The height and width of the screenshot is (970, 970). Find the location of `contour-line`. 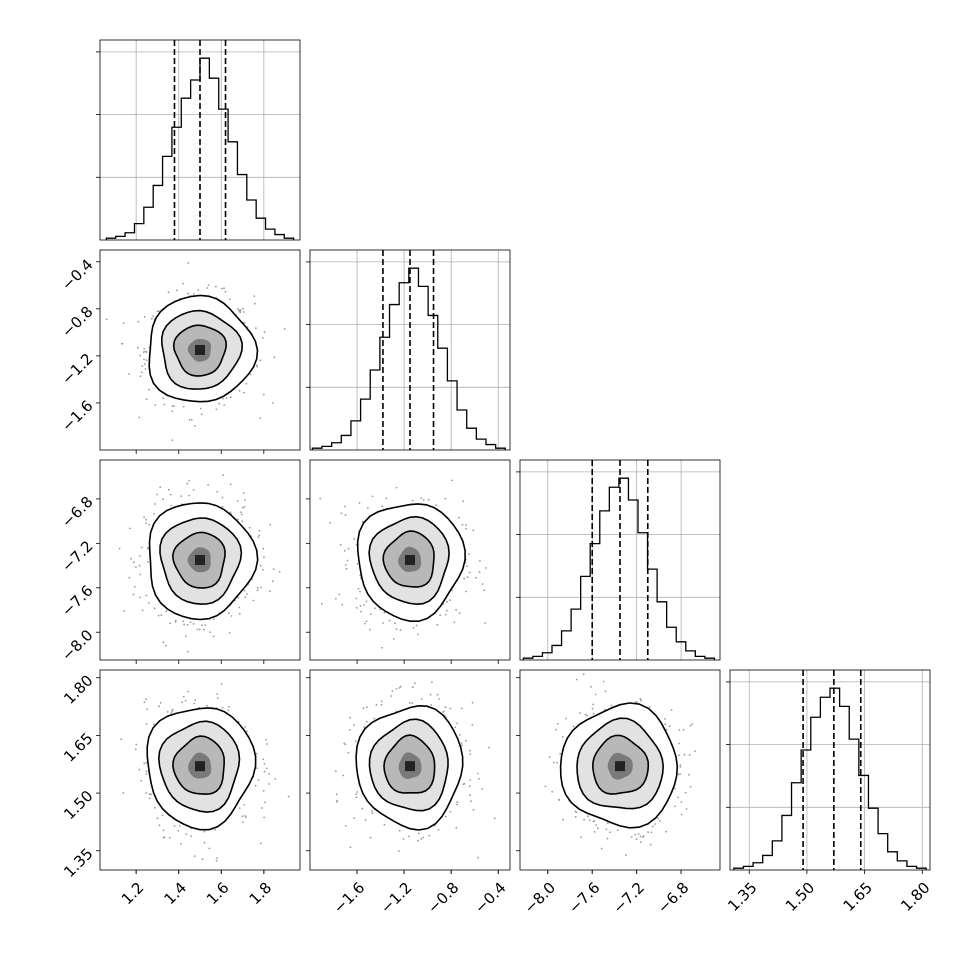

contour-line is located at coordinates (201, 561).